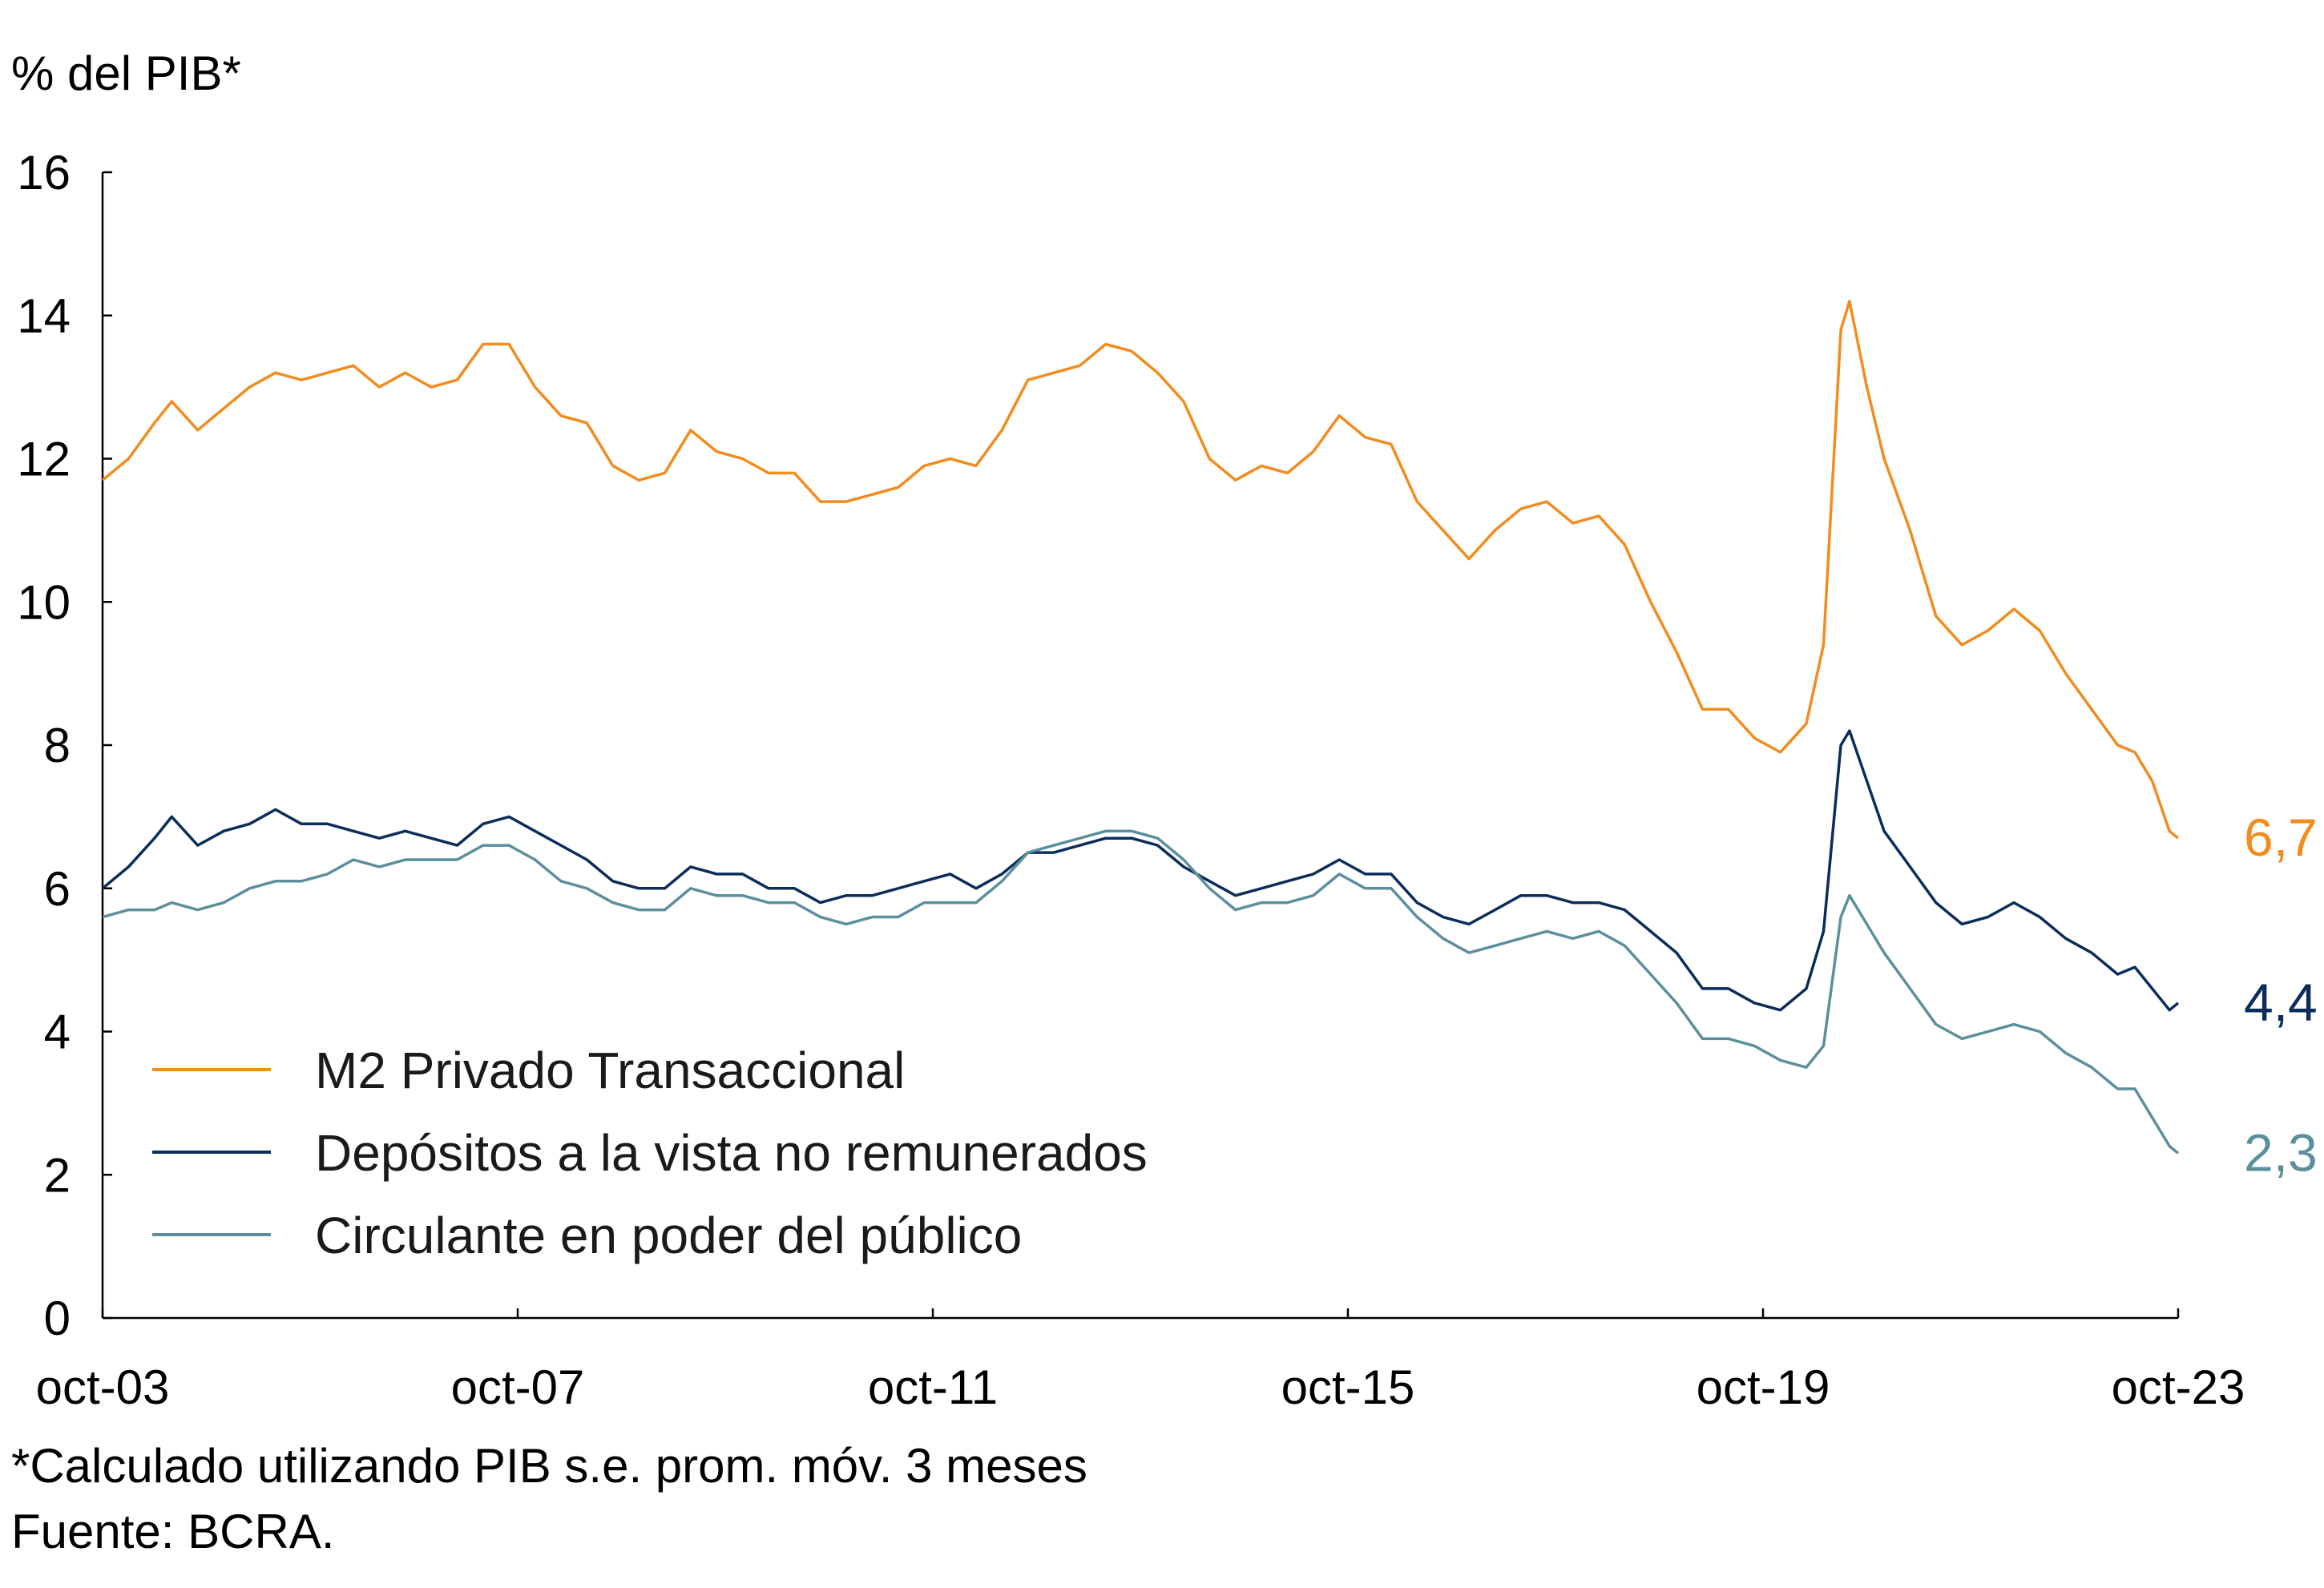 The width and height of the screenshot is (2324, 1588). What do you see at coordinates (2281, 837) in the screenshot?
I see `end-value-label-1: 6,7` at bounding box center [2281, 837].